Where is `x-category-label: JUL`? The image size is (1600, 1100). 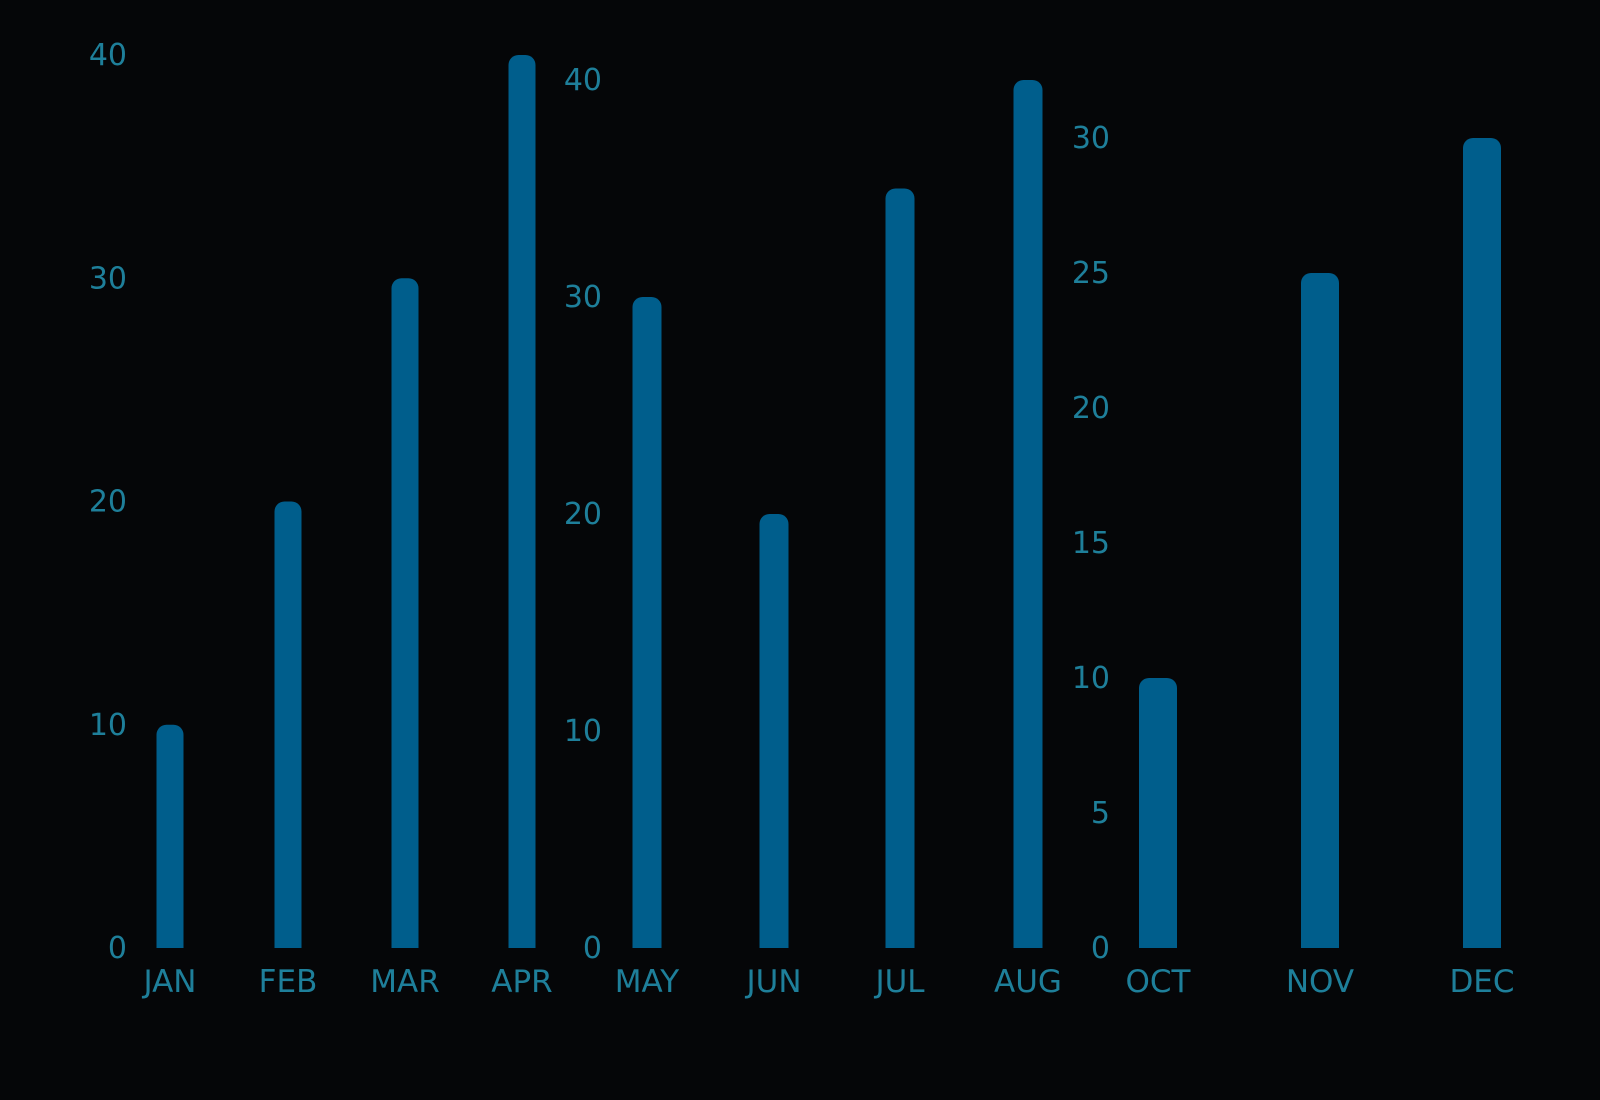 x-category-label: JUL is located at coordinates (899, 982).